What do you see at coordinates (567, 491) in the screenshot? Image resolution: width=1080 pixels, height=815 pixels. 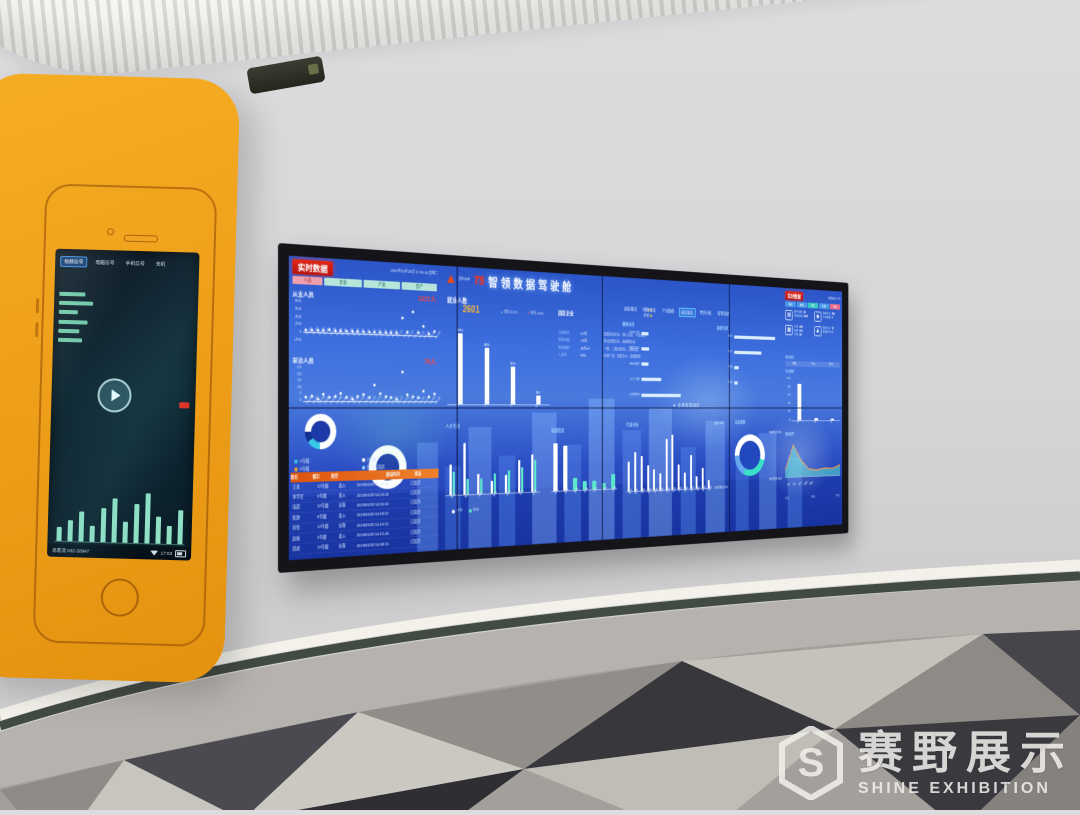 I see `bar-category: 技能` at bounding box center [567, 491].